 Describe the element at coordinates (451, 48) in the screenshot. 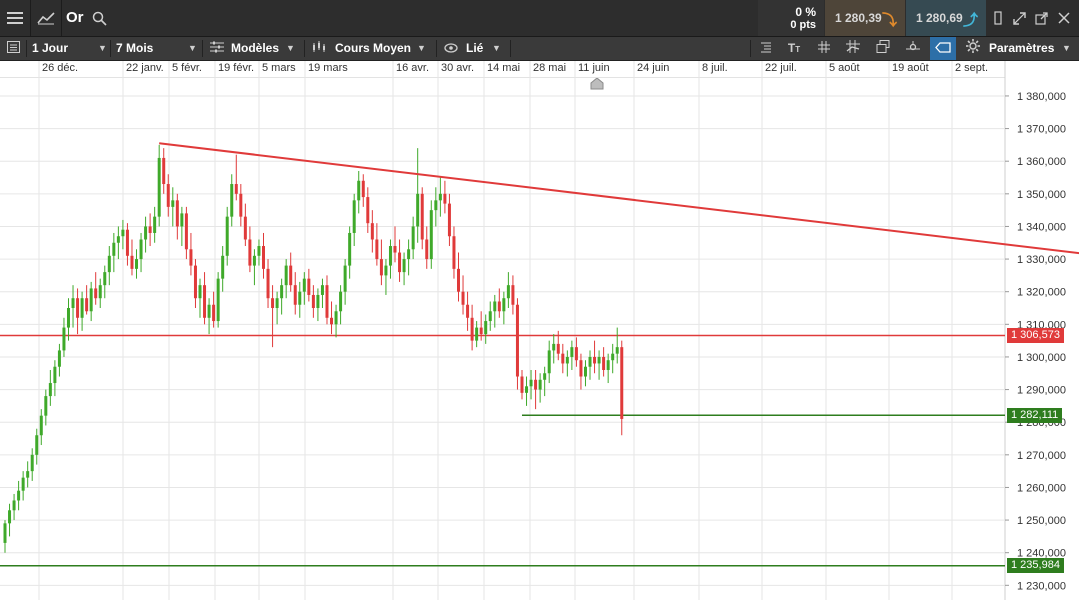

I see `eye-icon` at that location.